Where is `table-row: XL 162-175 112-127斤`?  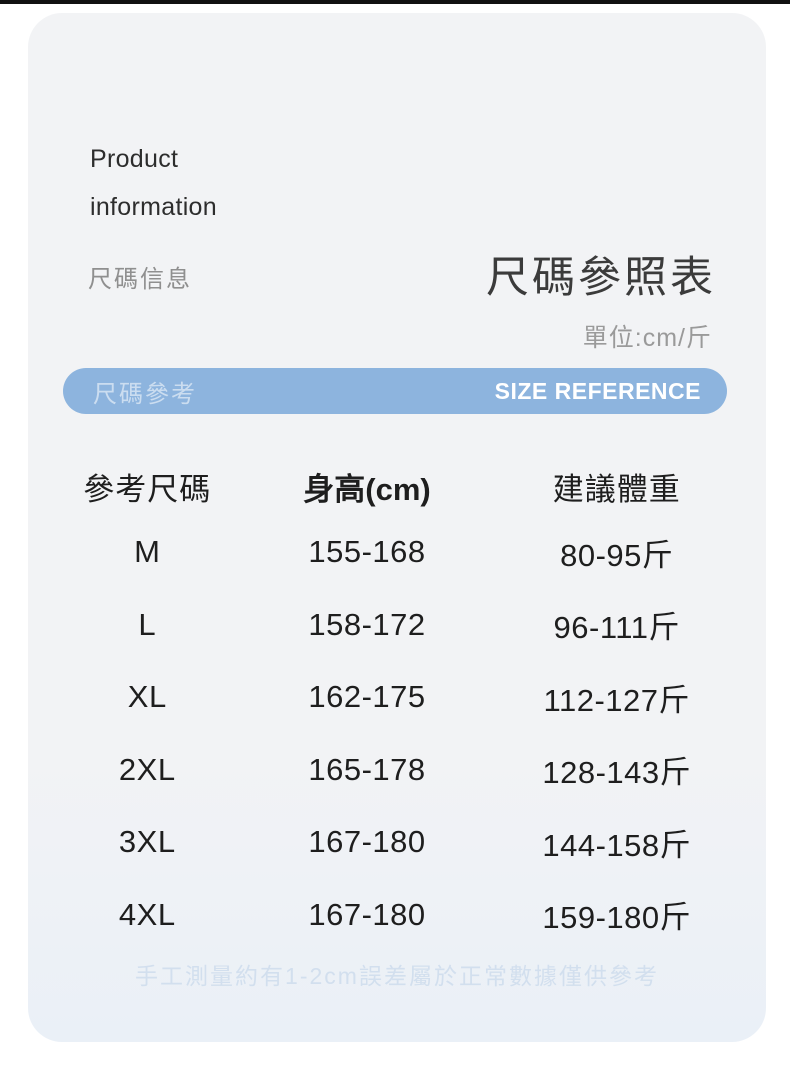
table-row: XL 162-175 112-127斤 is located at coordinates (397, 697).